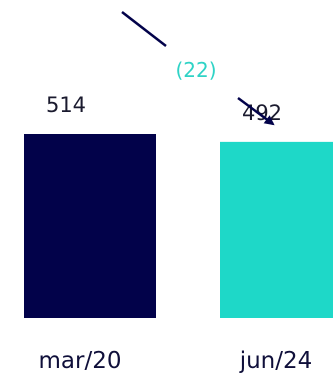 This screenshot has height=383, width=333. Describe the element at coordinates (256, 111) in the screenshot. I see `difference-arrow-lower-segment` at that location.